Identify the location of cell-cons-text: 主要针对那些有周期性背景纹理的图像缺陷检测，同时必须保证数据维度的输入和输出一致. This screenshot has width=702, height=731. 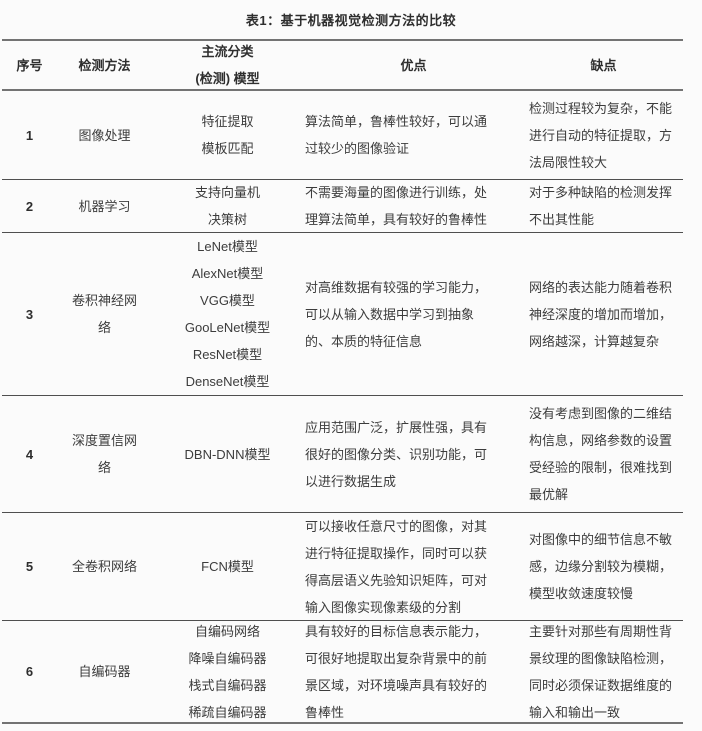
(601, 671).